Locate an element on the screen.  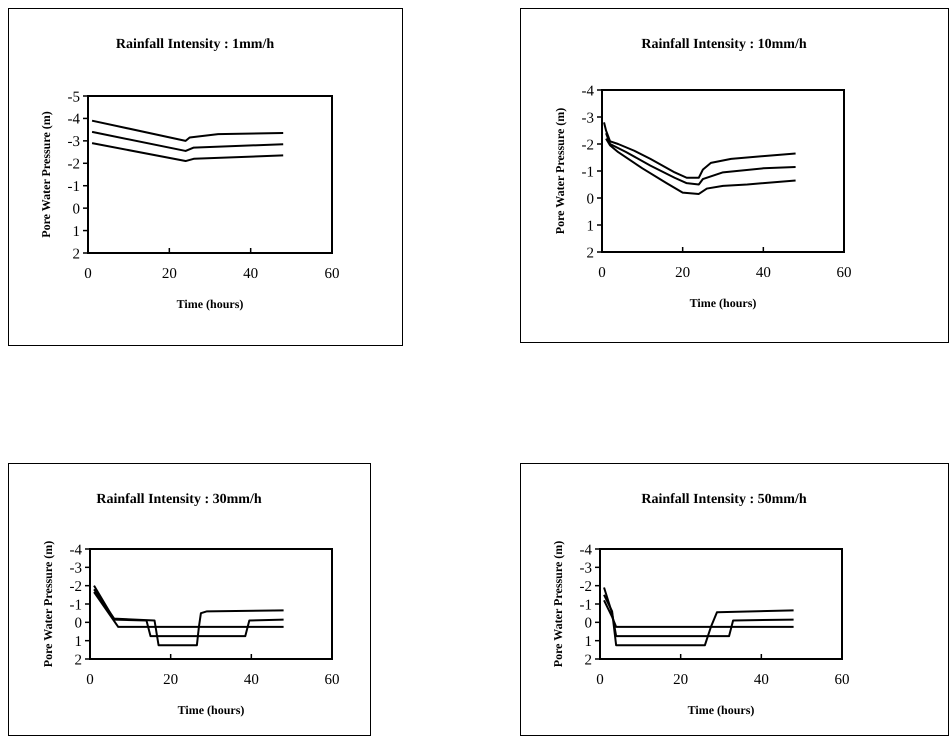
chart-title: Rainfall Intensity : 30mm/h is located at coordinates (179, 499).